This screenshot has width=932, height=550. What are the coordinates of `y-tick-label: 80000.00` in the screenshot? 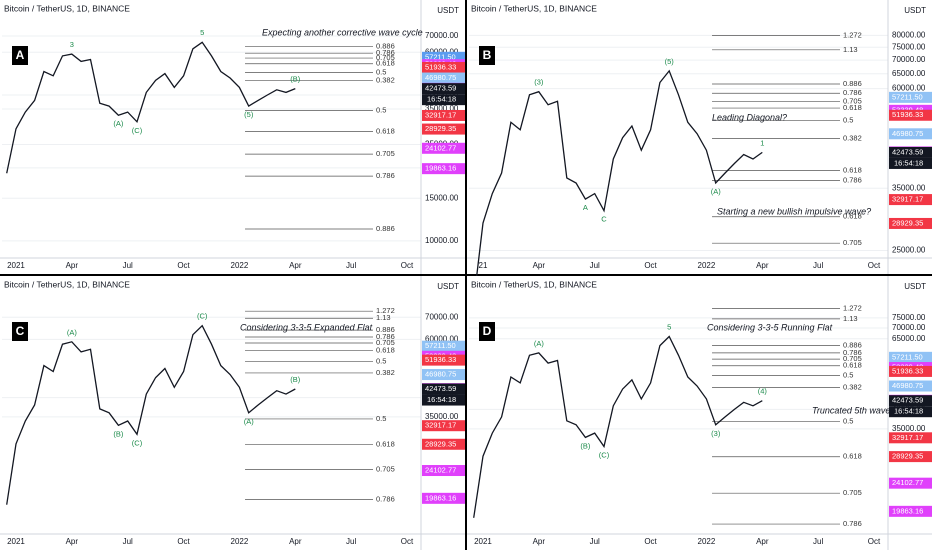 It's located at (909, 34).